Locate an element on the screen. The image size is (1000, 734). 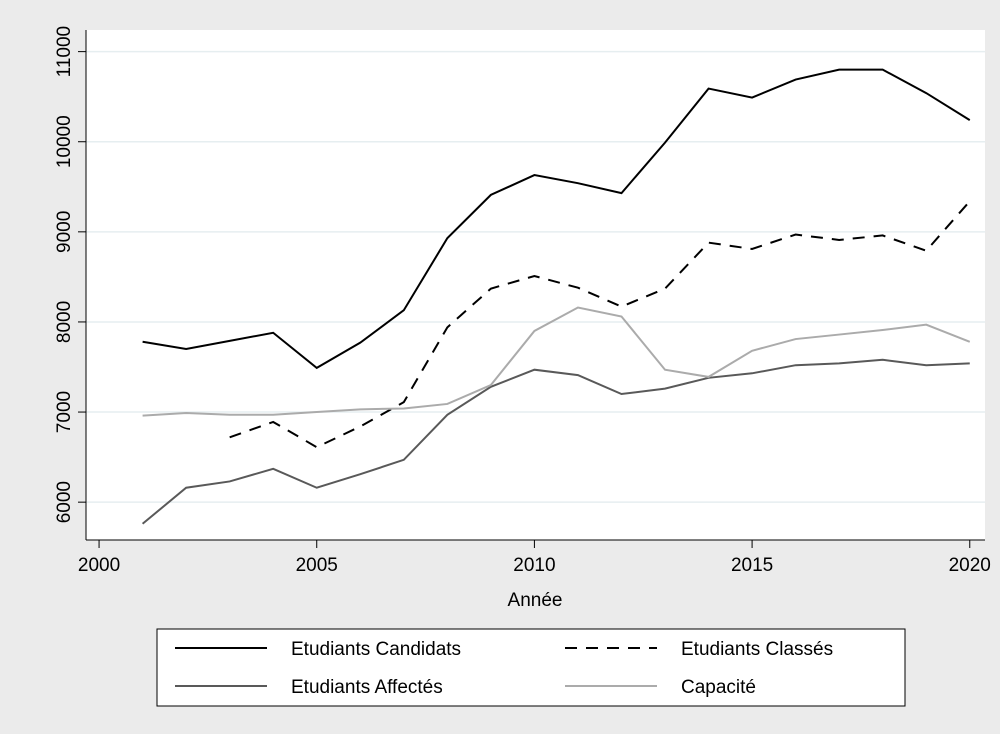
x-tick-label: 2005 is located at coordinates (317, 565).